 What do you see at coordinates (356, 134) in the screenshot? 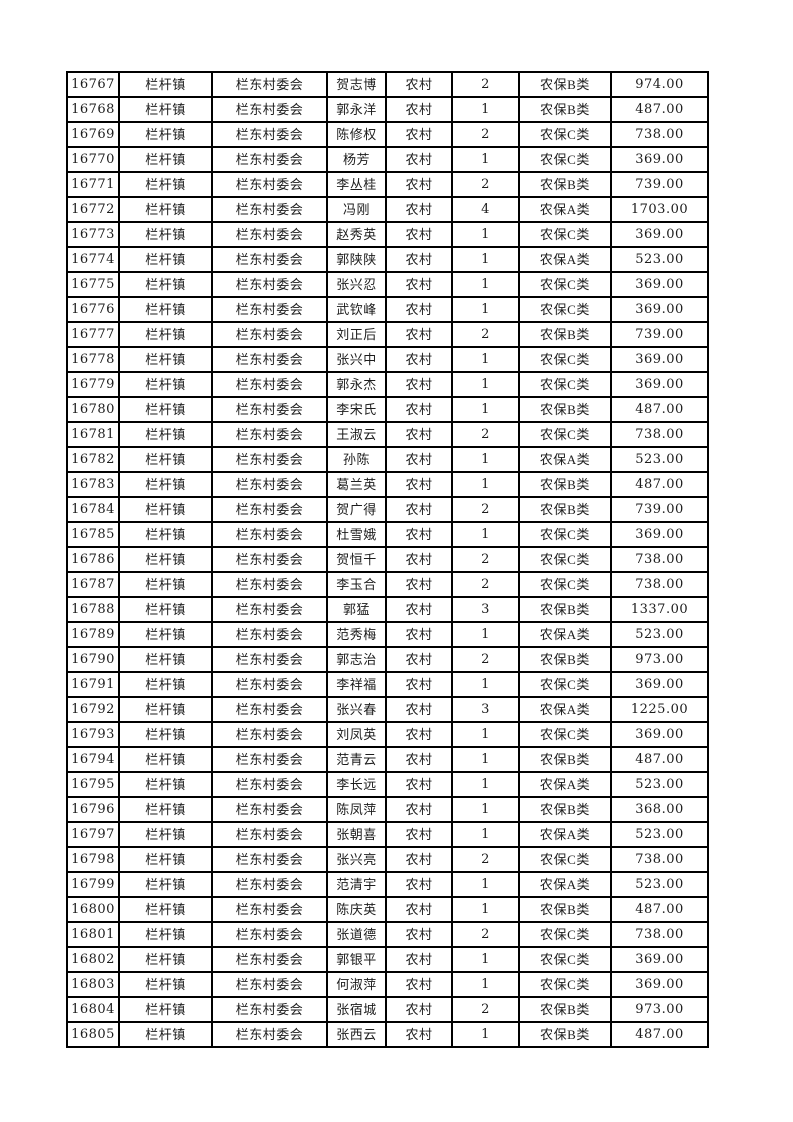
I see `cell-name: 陈修权` at bounding box center [356, 134].